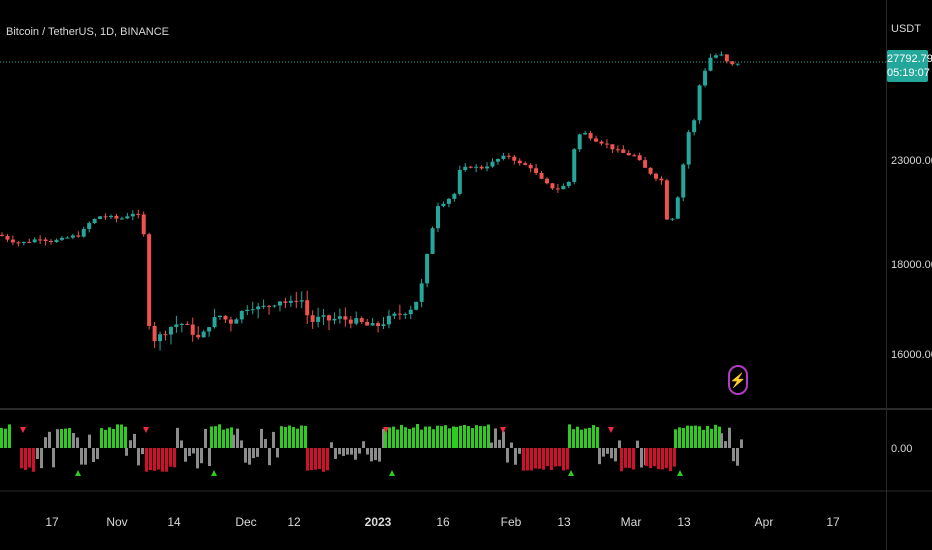 This screenshot has height=550, width=932. I want to click on lightning-bolt-icon: ⚡, so click(738, 380).